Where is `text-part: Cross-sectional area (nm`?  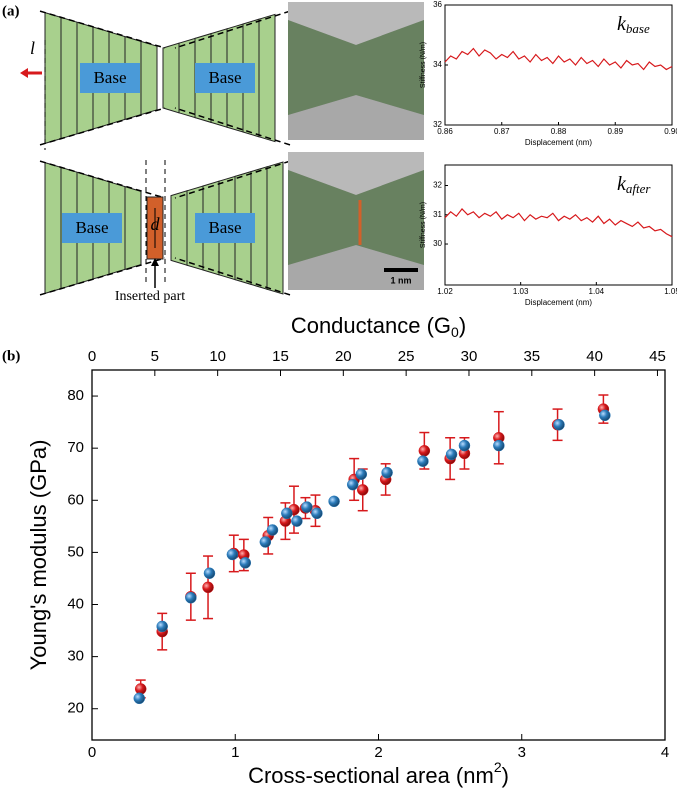 text-part: Cross-sectional area (nm is located at coordinates (371, 775).